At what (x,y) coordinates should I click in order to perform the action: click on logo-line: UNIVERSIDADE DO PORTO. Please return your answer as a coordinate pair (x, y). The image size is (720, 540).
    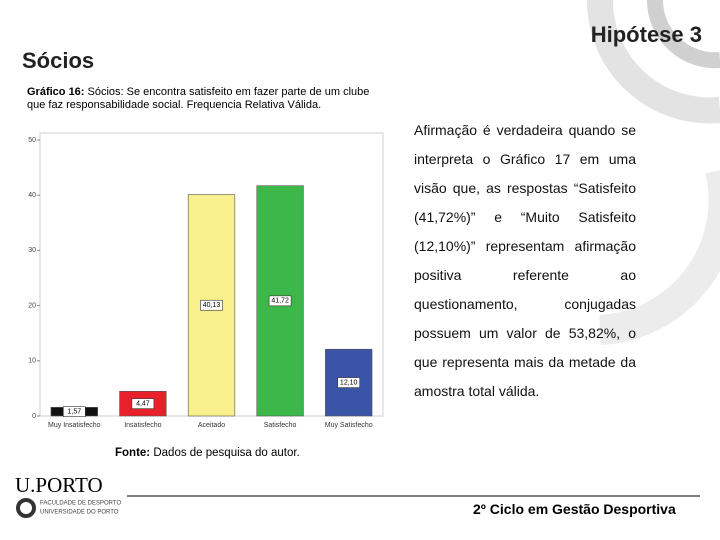
    Looking at the image, I should click on (79, 513).